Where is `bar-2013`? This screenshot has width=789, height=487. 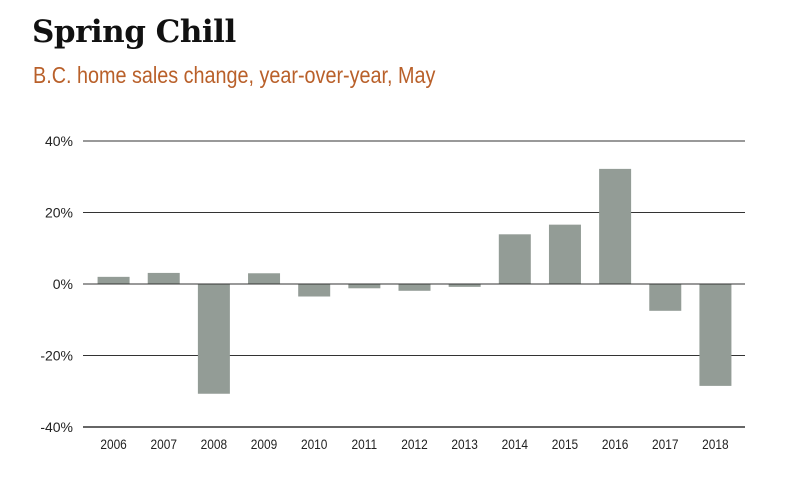 bar-2013 is located at coordinates (464, 285).